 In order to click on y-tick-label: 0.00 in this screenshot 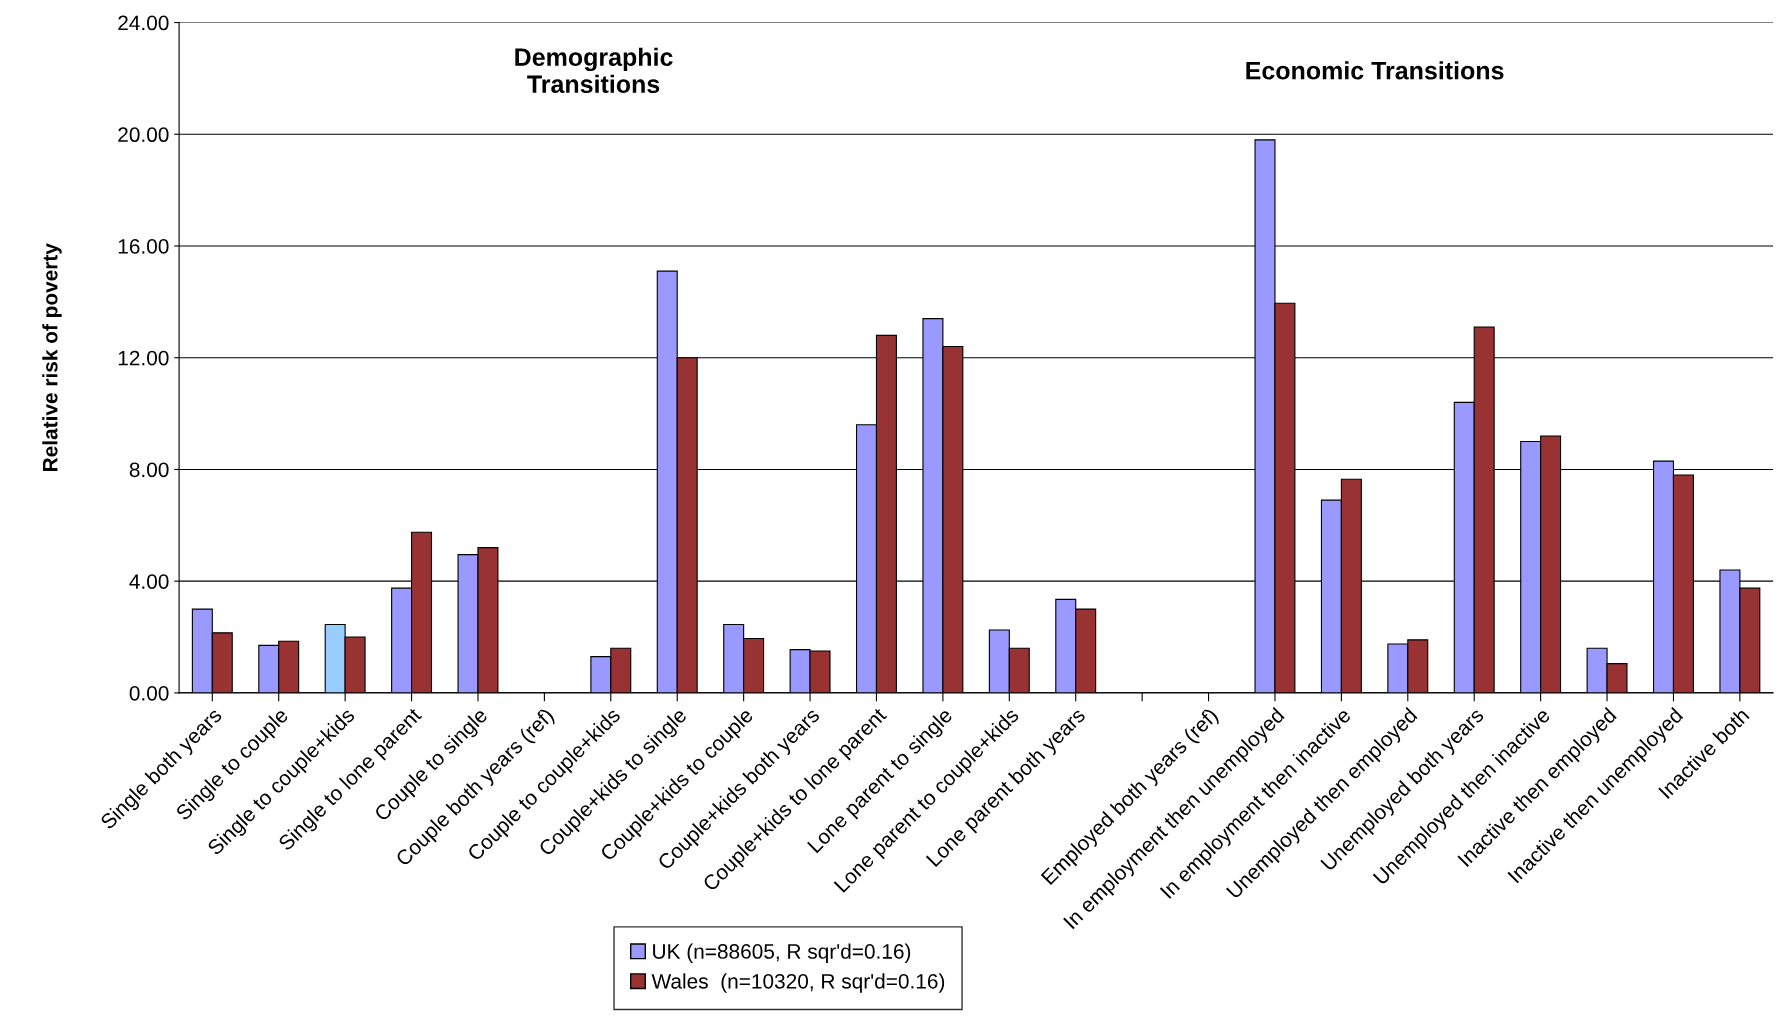, I will do `click(149, 693)`.